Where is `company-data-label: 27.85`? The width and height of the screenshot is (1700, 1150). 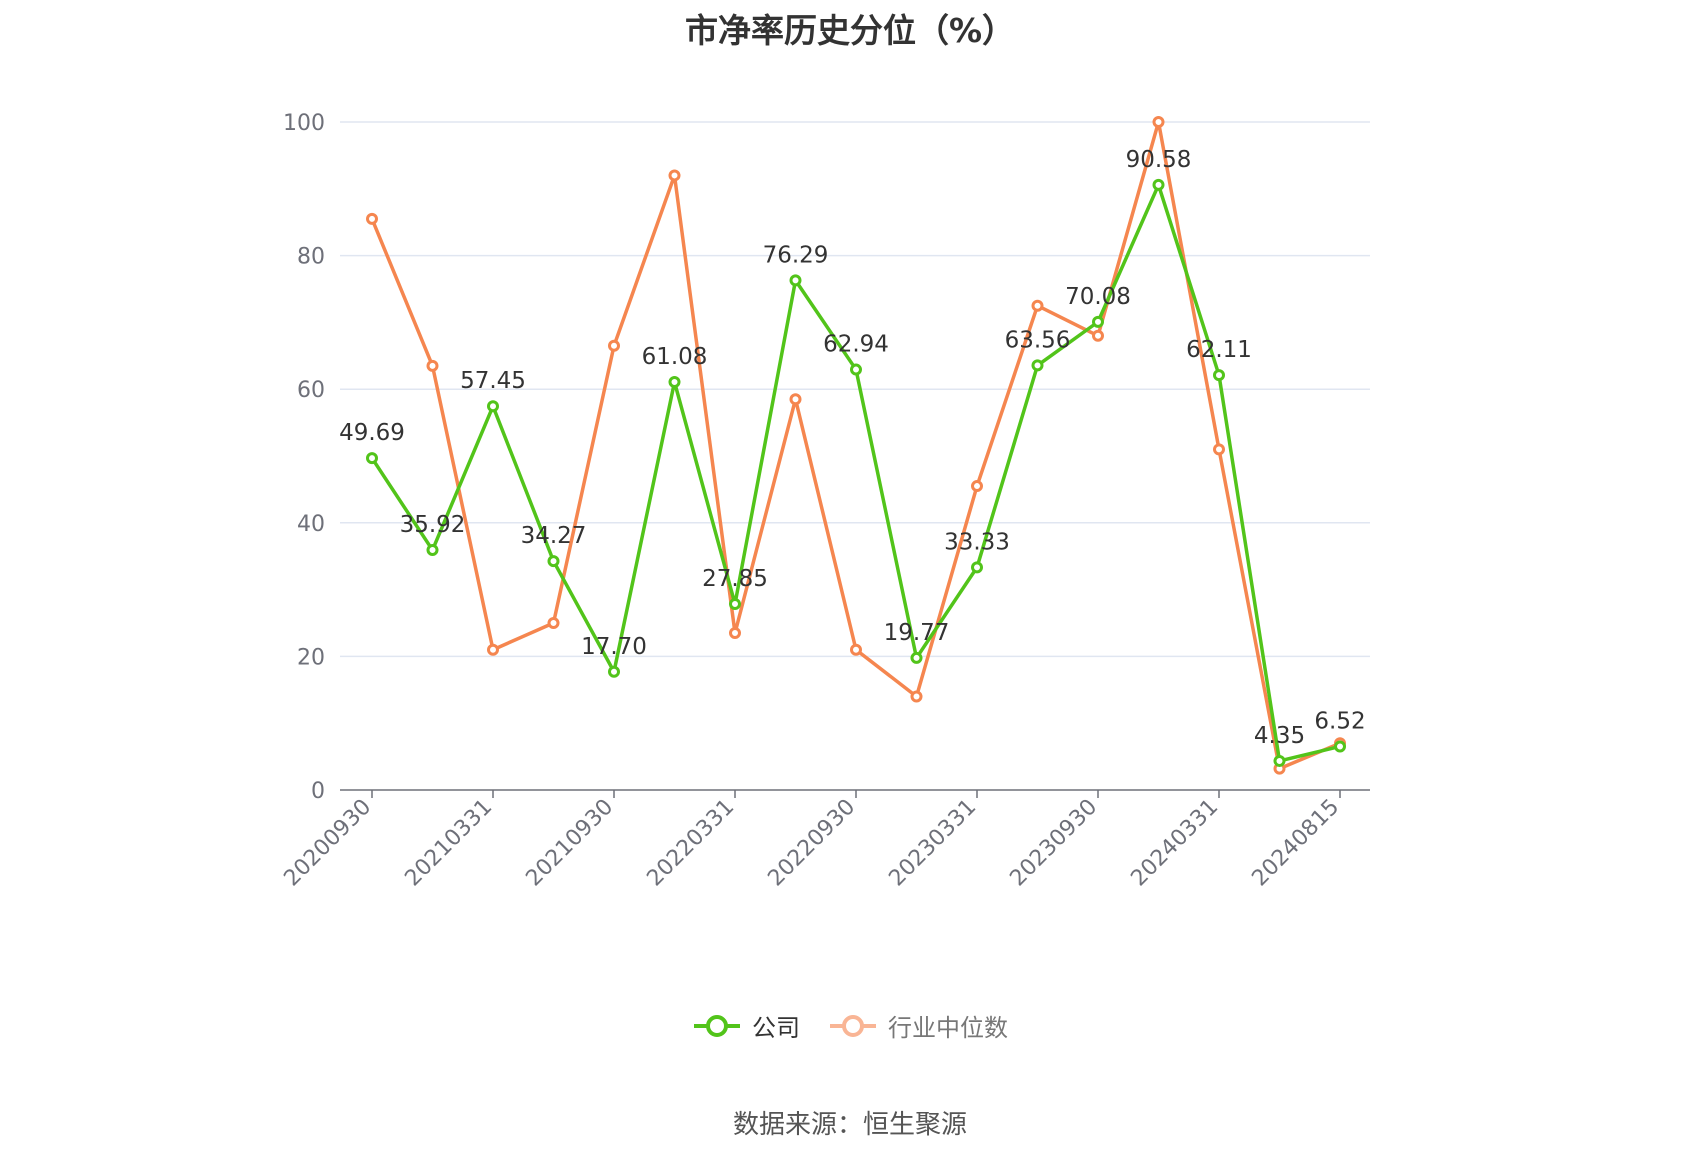
company-data-label: 27.85 is located at coordinates (735, 579).